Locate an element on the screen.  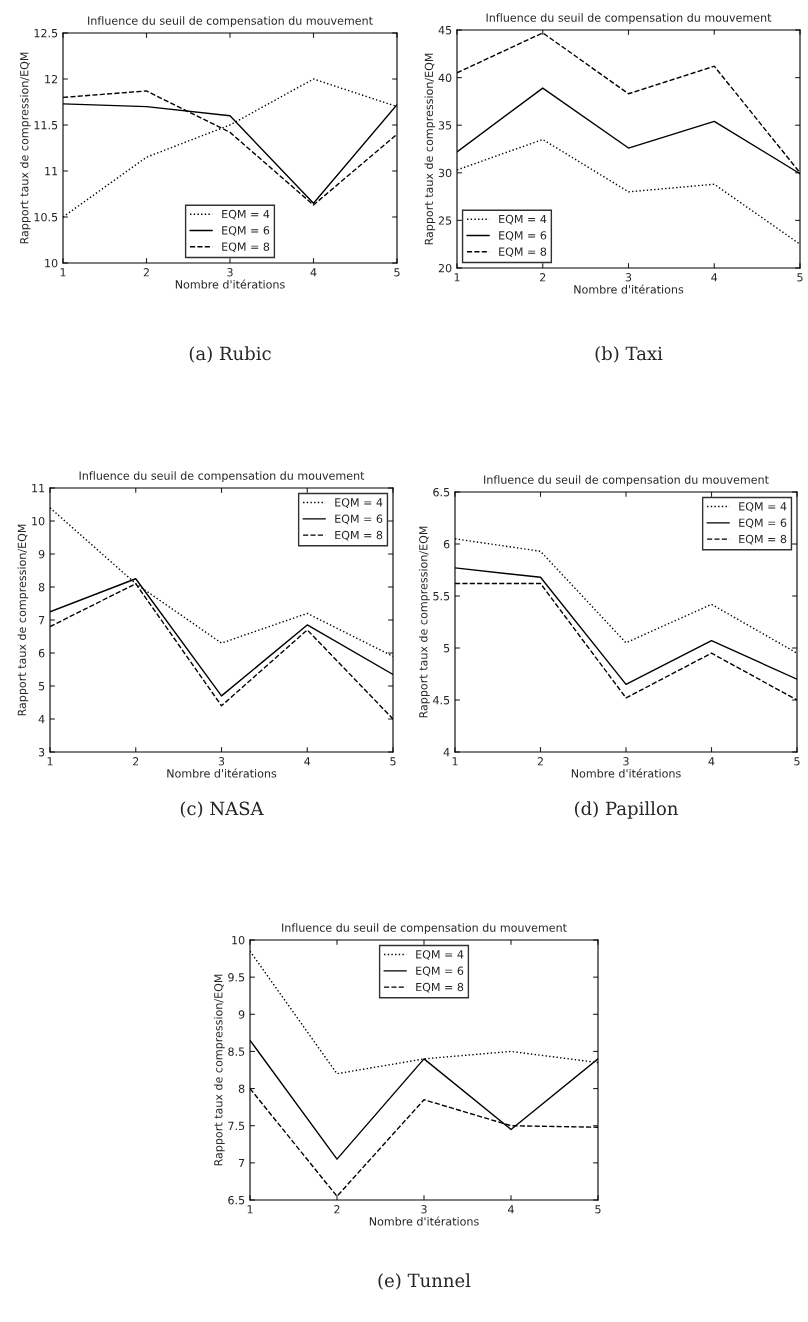
text: (b) Taxi is located at coordinates (629, 354).